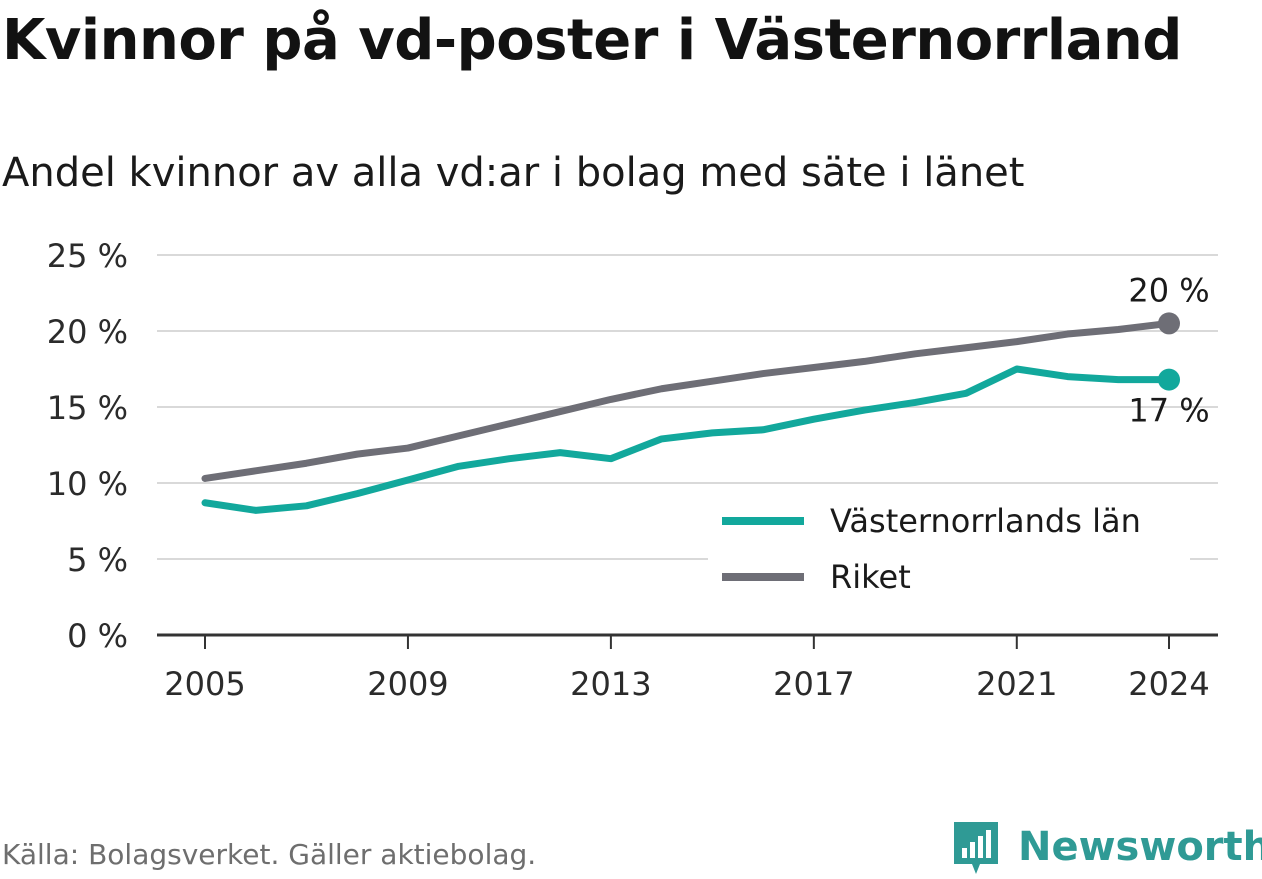  What do you see at coordinates (1168, 411) in the screenshot?
I see `end-value-label: 17 %` at bounding box center [1168, 411].